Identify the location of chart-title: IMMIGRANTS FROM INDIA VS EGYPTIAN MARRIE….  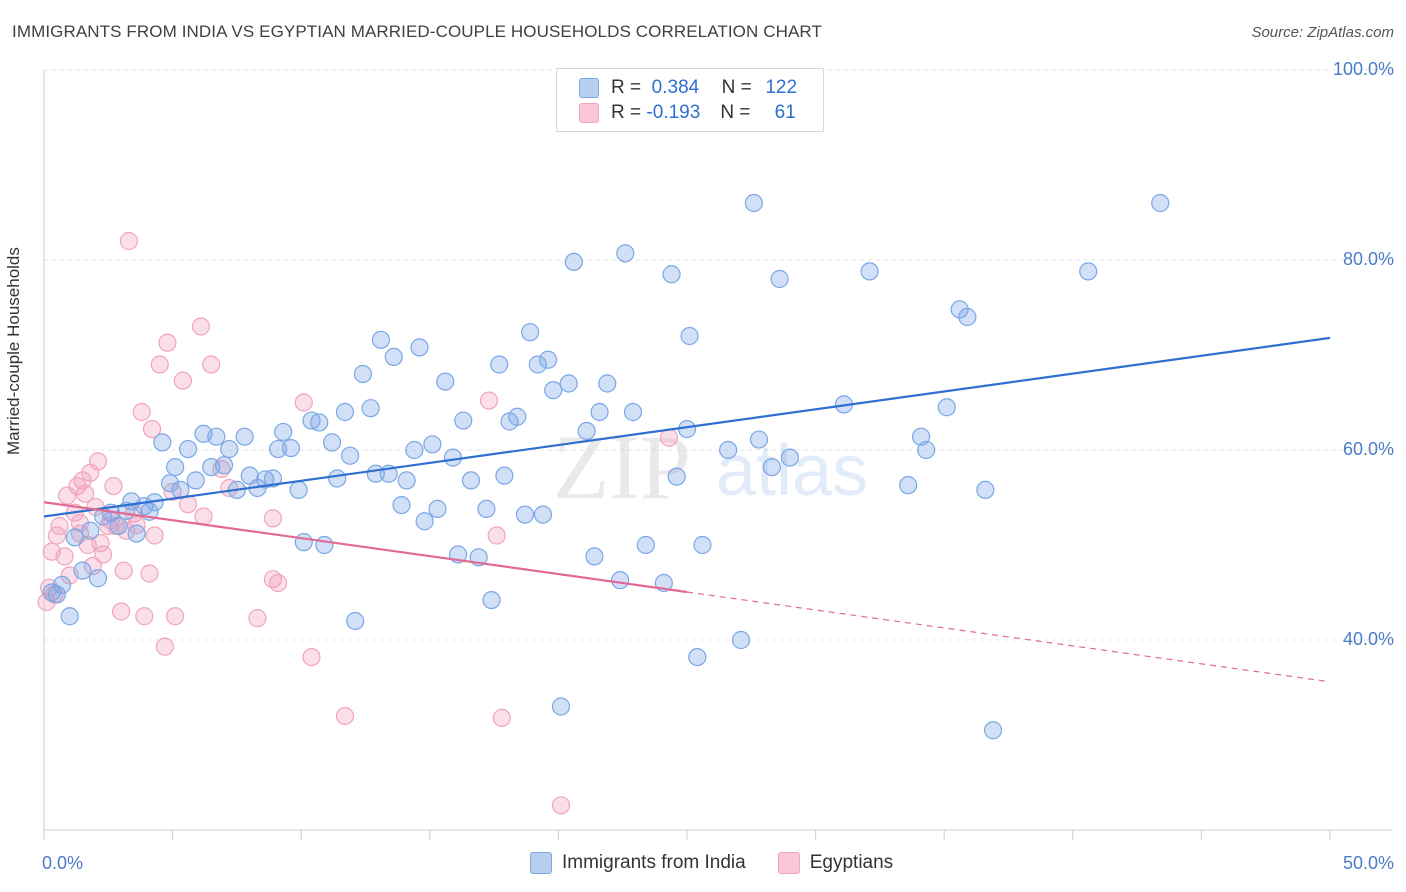
(417, 31).